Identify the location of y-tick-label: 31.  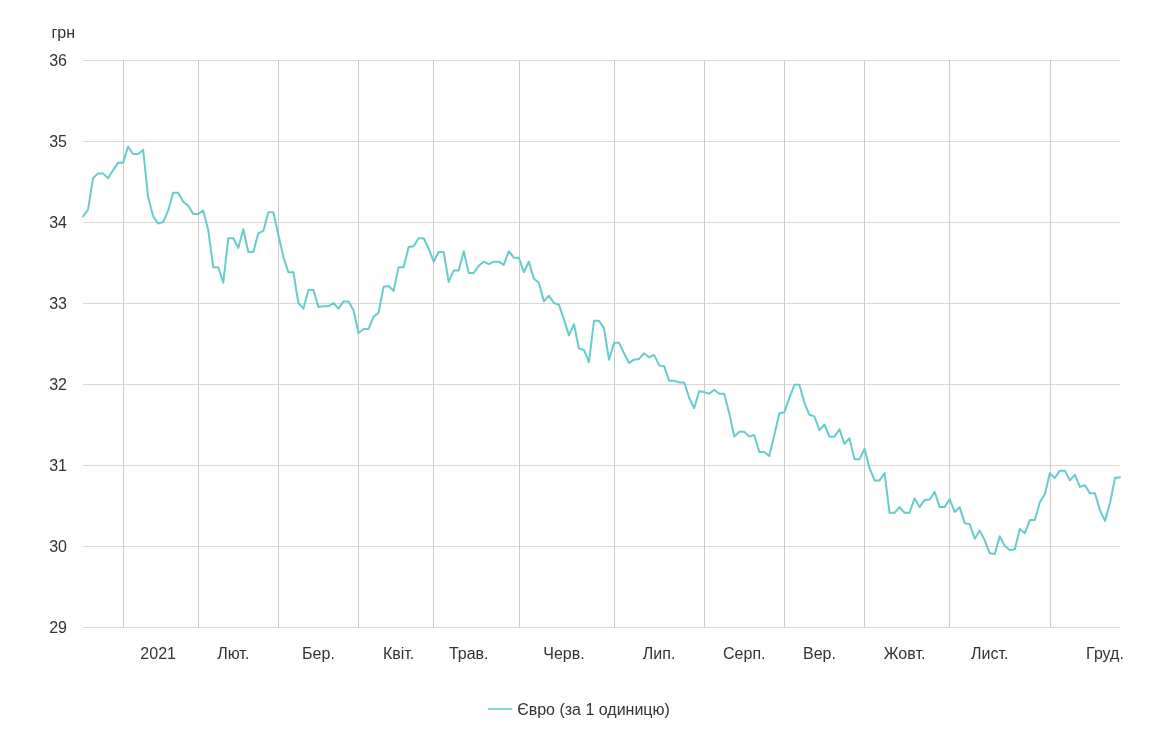
(58, 465).